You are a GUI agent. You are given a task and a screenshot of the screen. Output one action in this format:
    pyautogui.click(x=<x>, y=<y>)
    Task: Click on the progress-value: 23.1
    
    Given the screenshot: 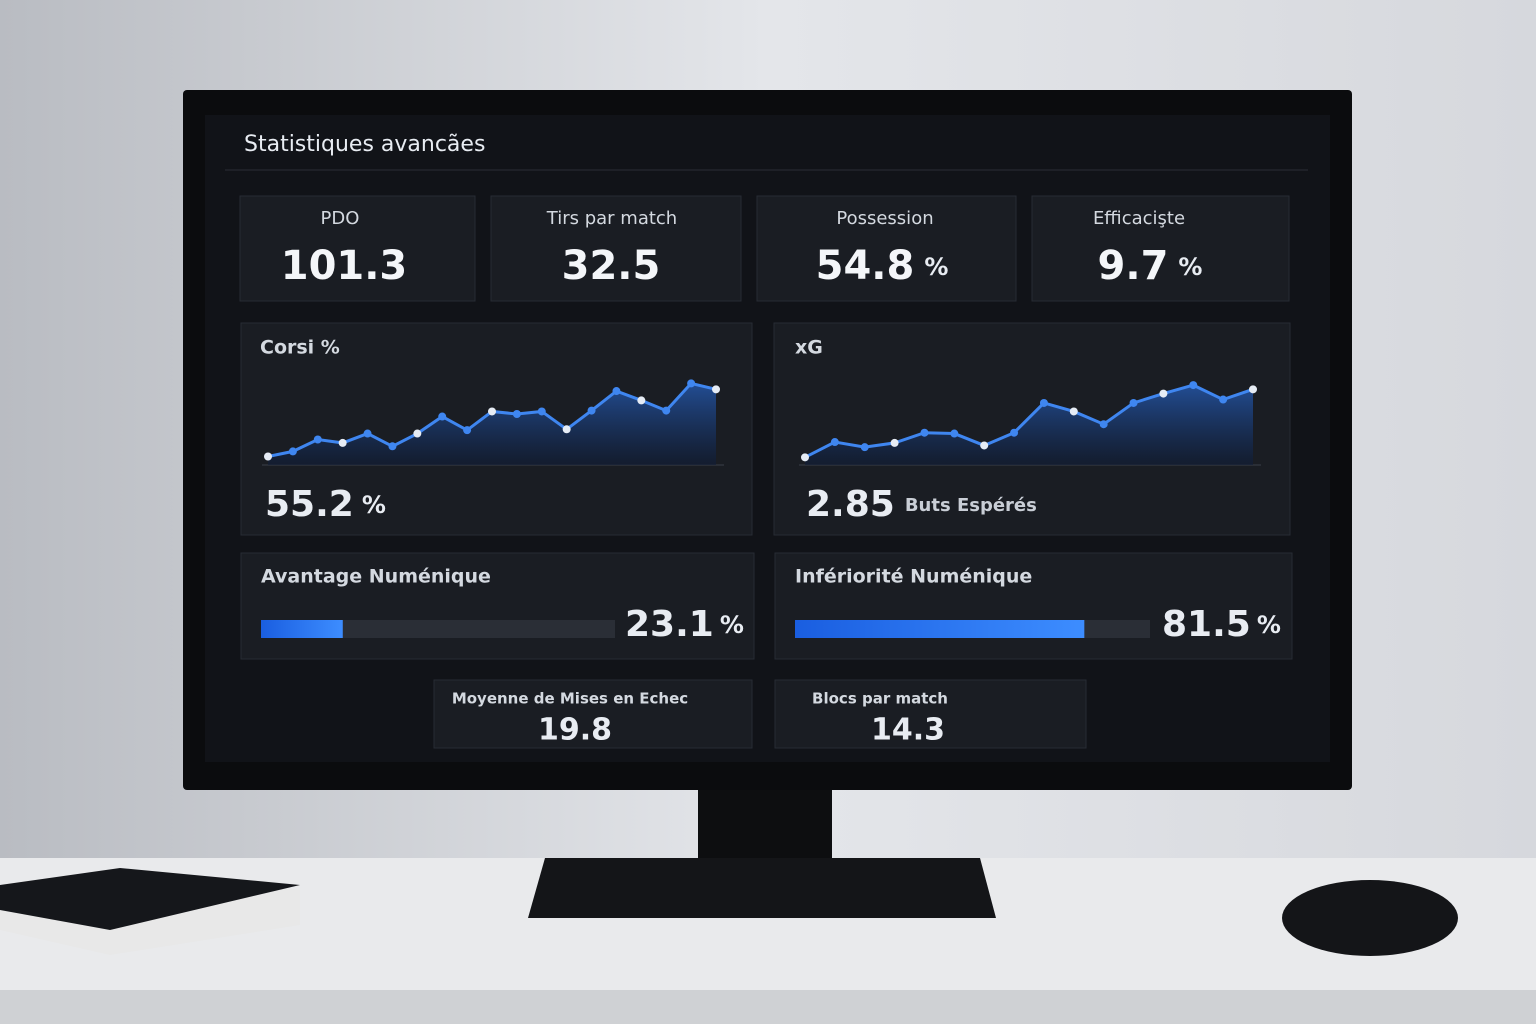 What is the action you would take?
    pyautogui.click(x=669, y=624)
    